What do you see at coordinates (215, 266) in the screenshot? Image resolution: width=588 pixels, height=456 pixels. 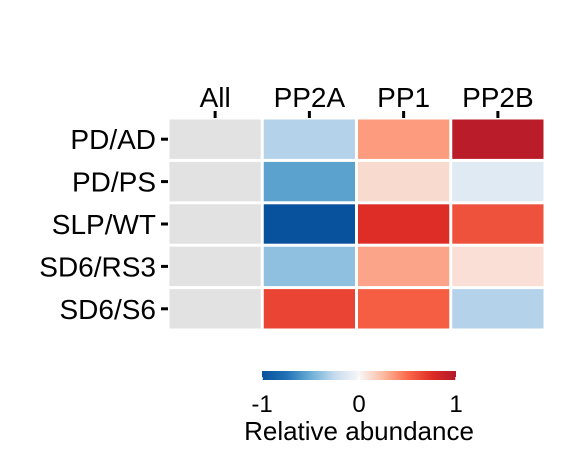 I see `heatmap-cell-sd6-rs3-all` at bounding box center [215, 266].